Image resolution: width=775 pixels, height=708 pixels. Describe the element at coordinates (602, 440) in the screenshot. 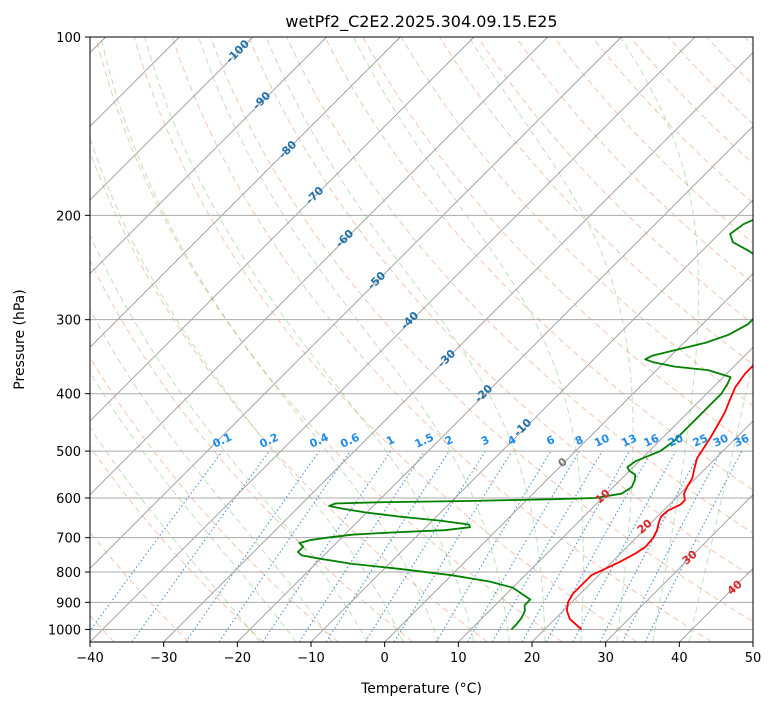

I see `mixing-ratio-label: 10` at that location.